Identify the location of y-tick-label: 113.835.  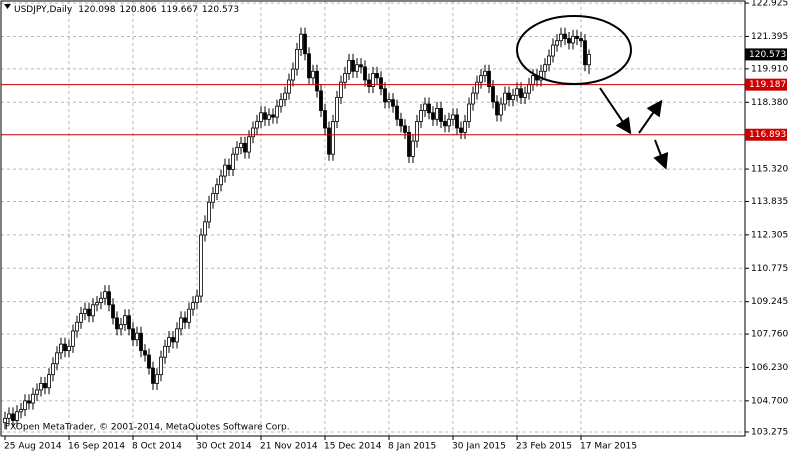
(769, 202).